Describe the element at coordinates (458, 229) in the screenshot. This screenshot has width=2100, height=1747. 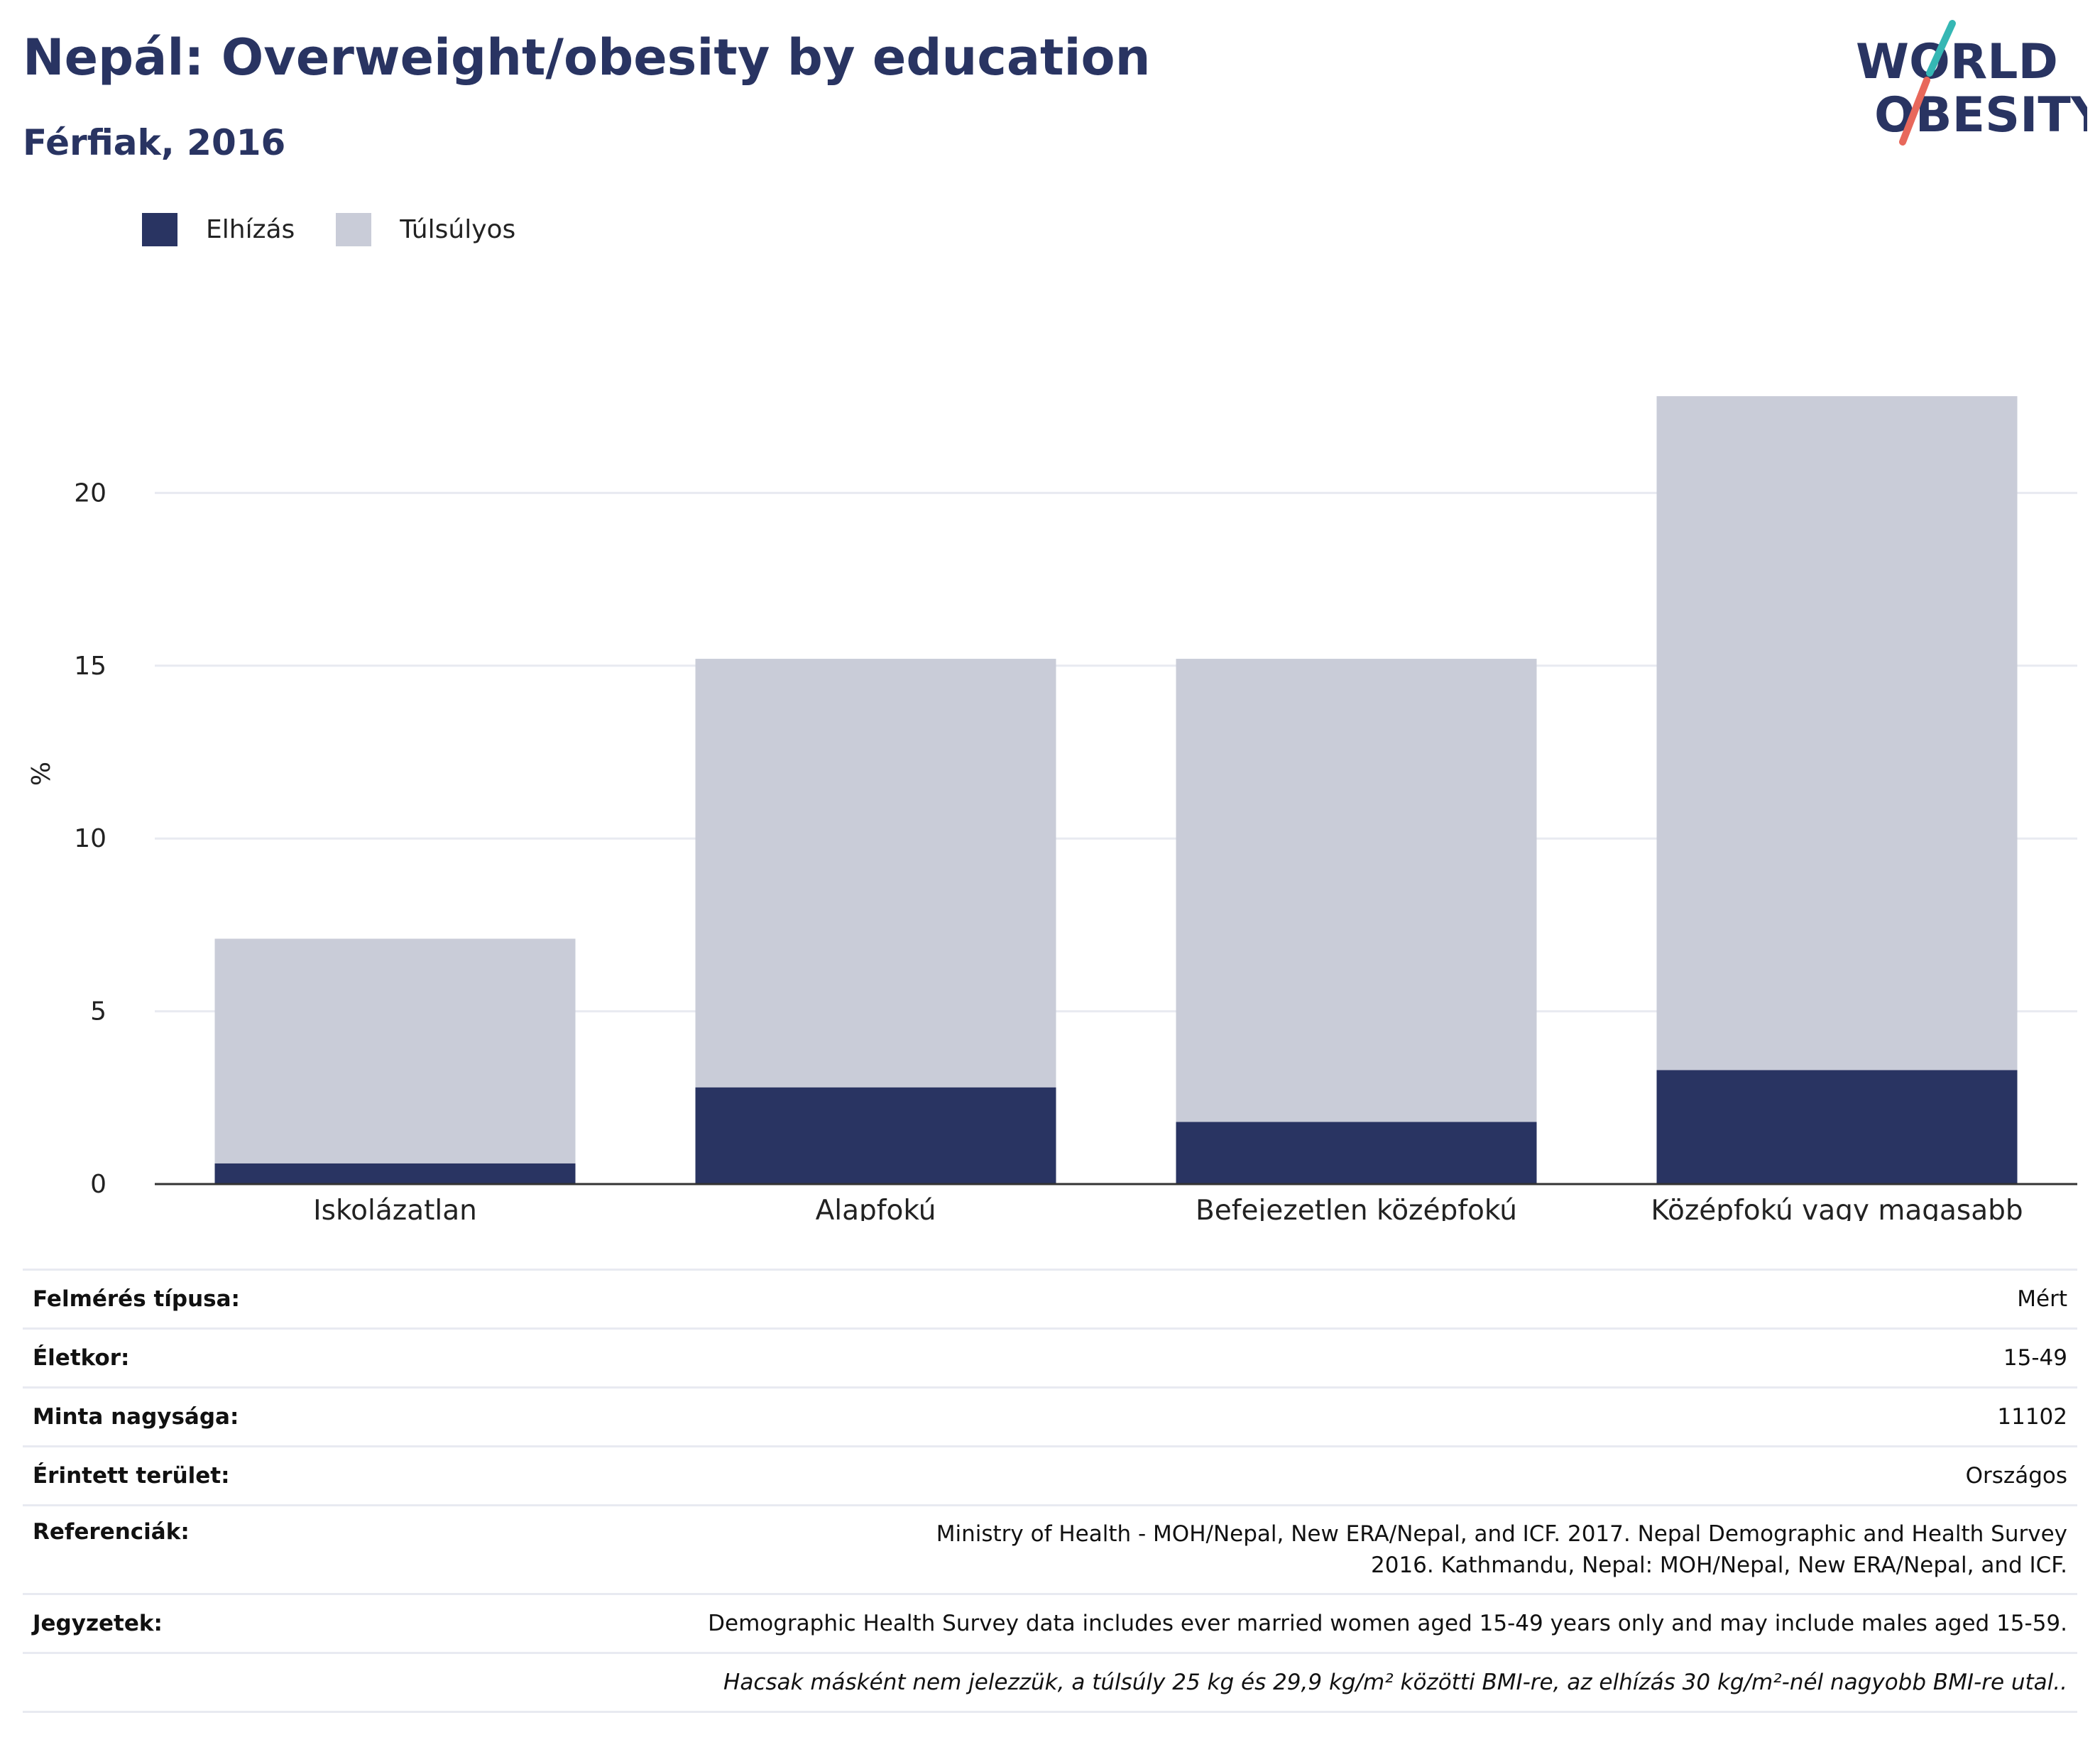
I see `legend-label-overweight: Túlsúlyos` at that location.